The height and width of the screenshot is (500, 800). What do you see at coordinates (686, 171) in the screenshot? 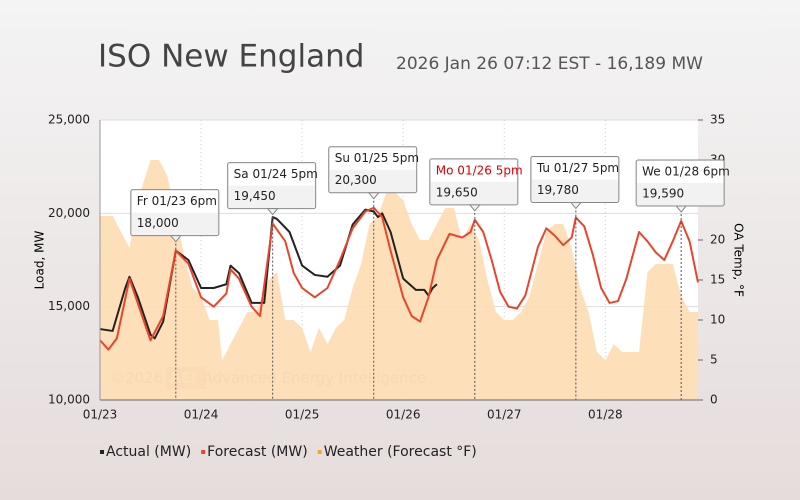
I see `callout-label: We 01/28 6pm` at bounding box center [686, 171].